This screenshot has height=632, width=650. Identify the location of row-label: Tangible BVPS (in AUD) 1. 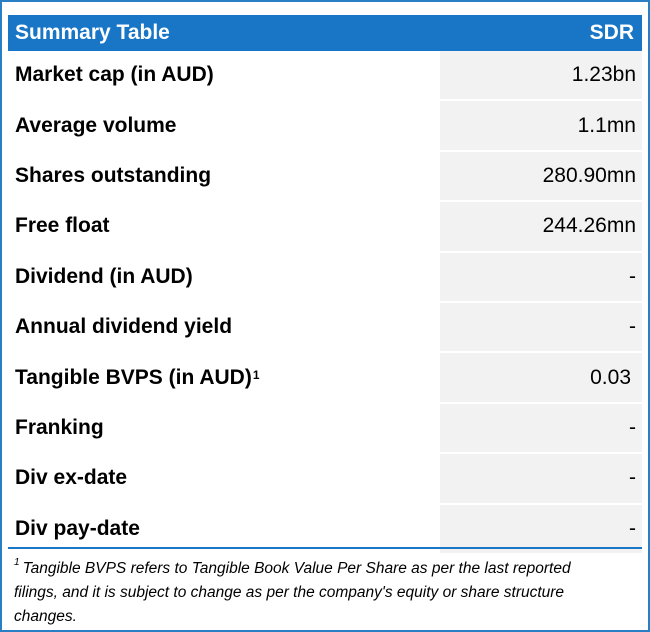
(223, 377).